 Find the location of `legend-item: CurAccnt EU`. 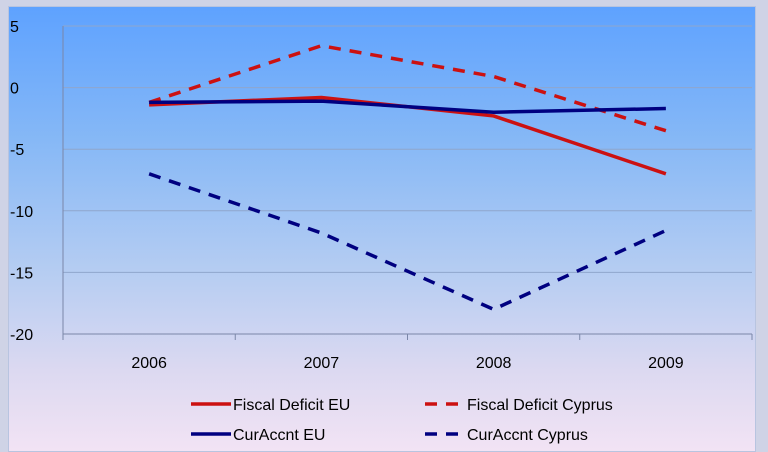

legend-item: CurAccnt EU is located at coordinates (258, 435).